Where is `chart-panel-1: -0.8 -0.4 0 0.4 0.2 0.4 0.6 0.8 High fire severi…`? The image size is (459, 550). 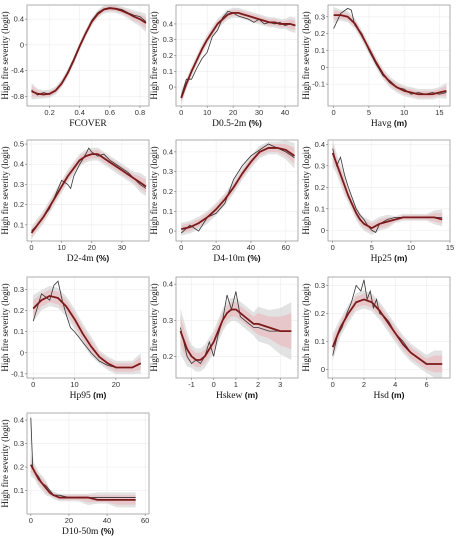
chart-panel-1: -0.8 -0.4 0 0.4 0.2 0.4 0.6 0.8 High fire severi… is located at coordinates (75, 66).